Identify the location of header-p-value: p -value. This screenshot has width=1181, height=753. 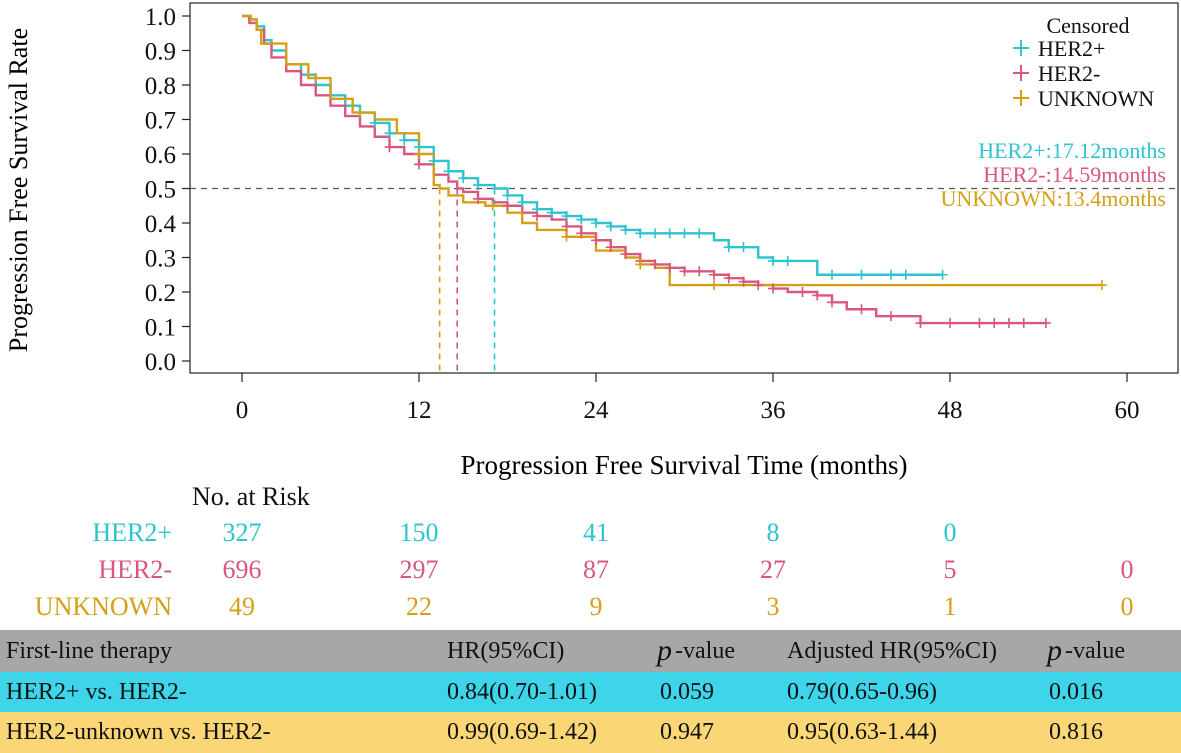
(696, 651).